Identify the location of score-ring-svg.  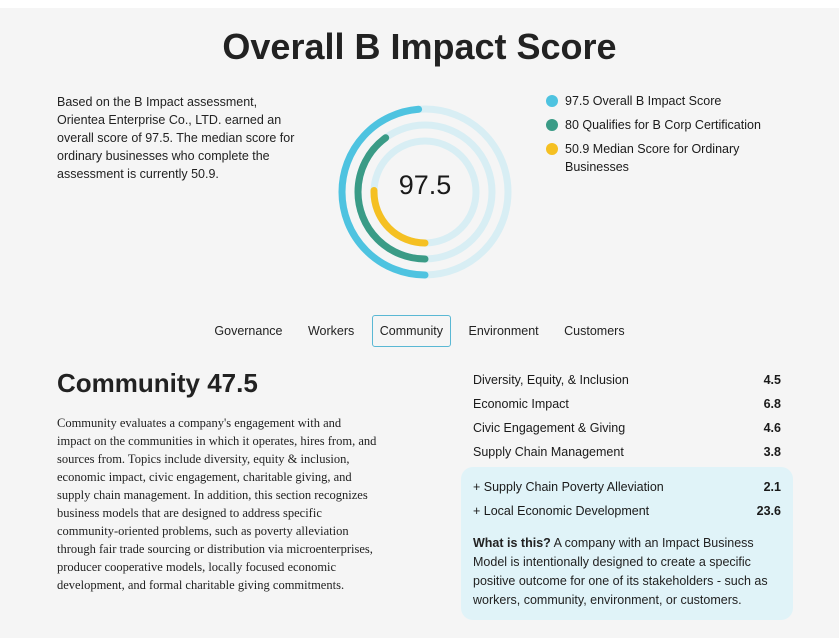
(425, 192).